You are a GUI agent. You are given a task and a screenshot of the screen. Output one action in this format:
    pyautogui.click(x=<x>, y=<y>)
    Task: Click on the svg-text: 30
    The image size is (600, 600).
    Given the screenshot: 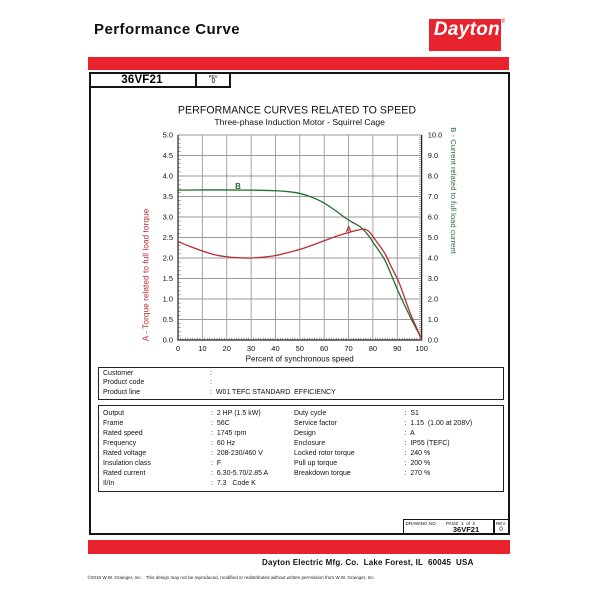 What is the action you would take?
    pyautogui.click(x=251, y=348)
    